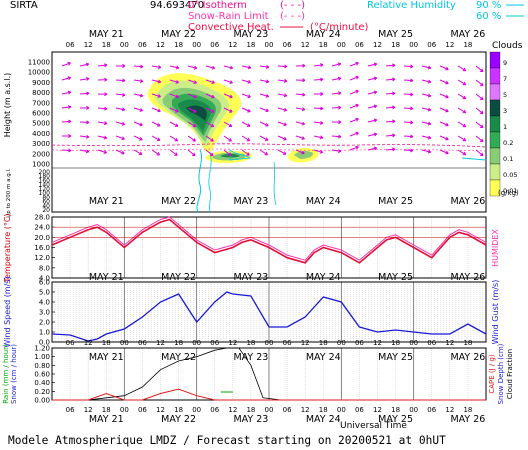  I want to click on temperature-tick-label: 28.0, so click(42, 218).